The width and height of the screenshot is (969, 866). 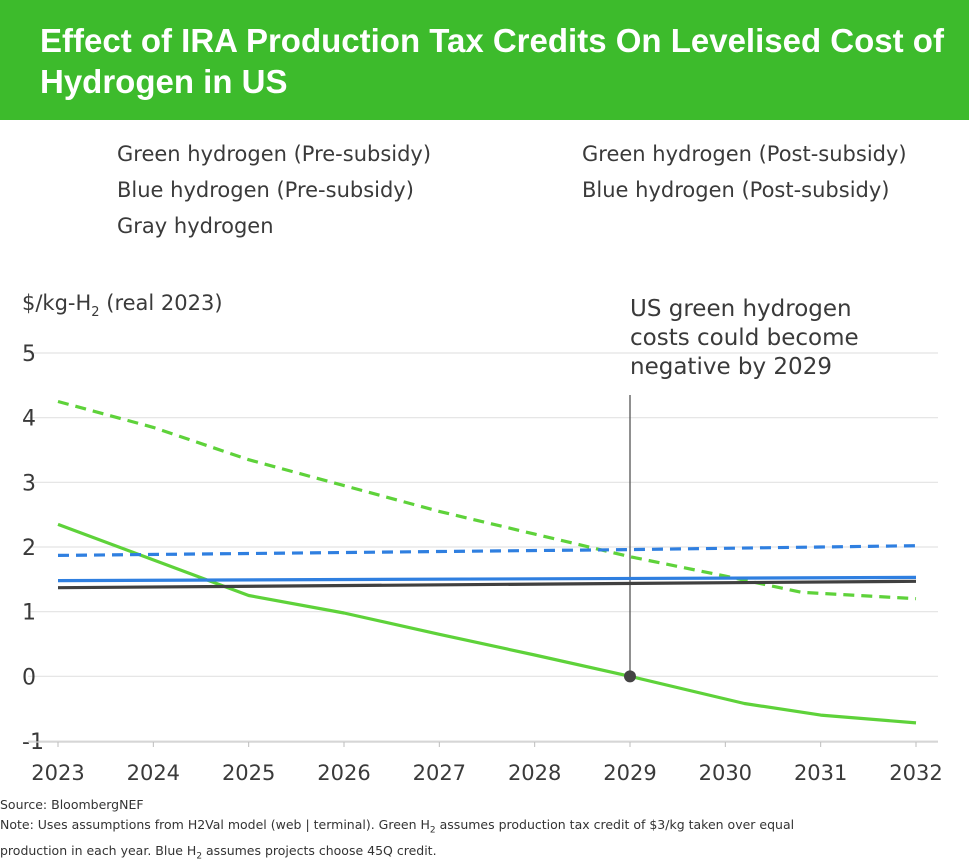 I want to click on x-tick-label: 2024, so click(x=153, y=773).